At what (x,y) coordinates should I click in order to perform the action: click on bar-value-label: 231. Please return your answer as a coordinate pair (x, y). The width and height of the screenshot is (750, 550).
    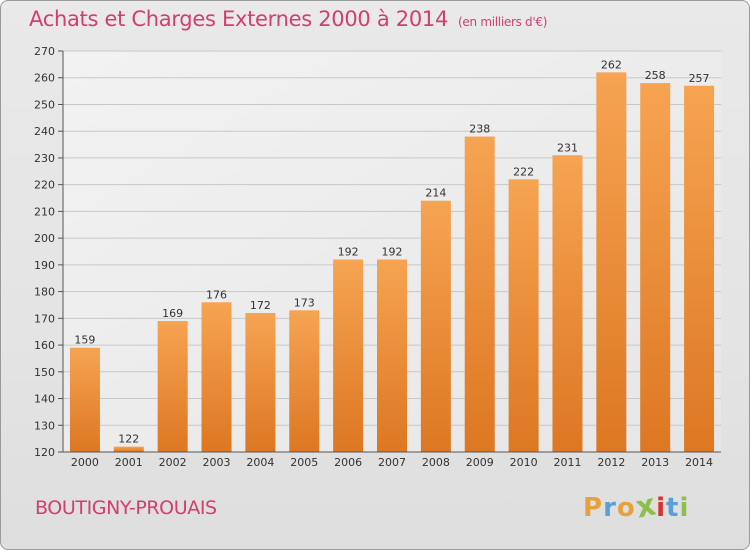
    Looking at the image, I should click on (567, 147).